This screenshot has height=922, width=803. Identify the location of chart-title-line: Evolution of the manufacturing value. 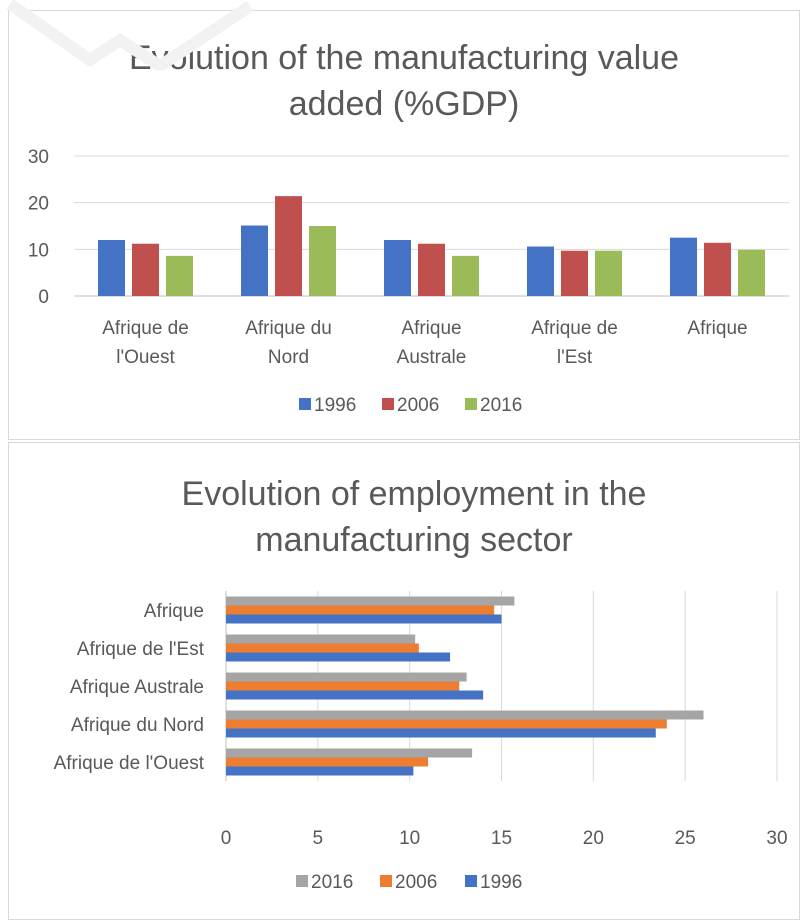
(404, 58).